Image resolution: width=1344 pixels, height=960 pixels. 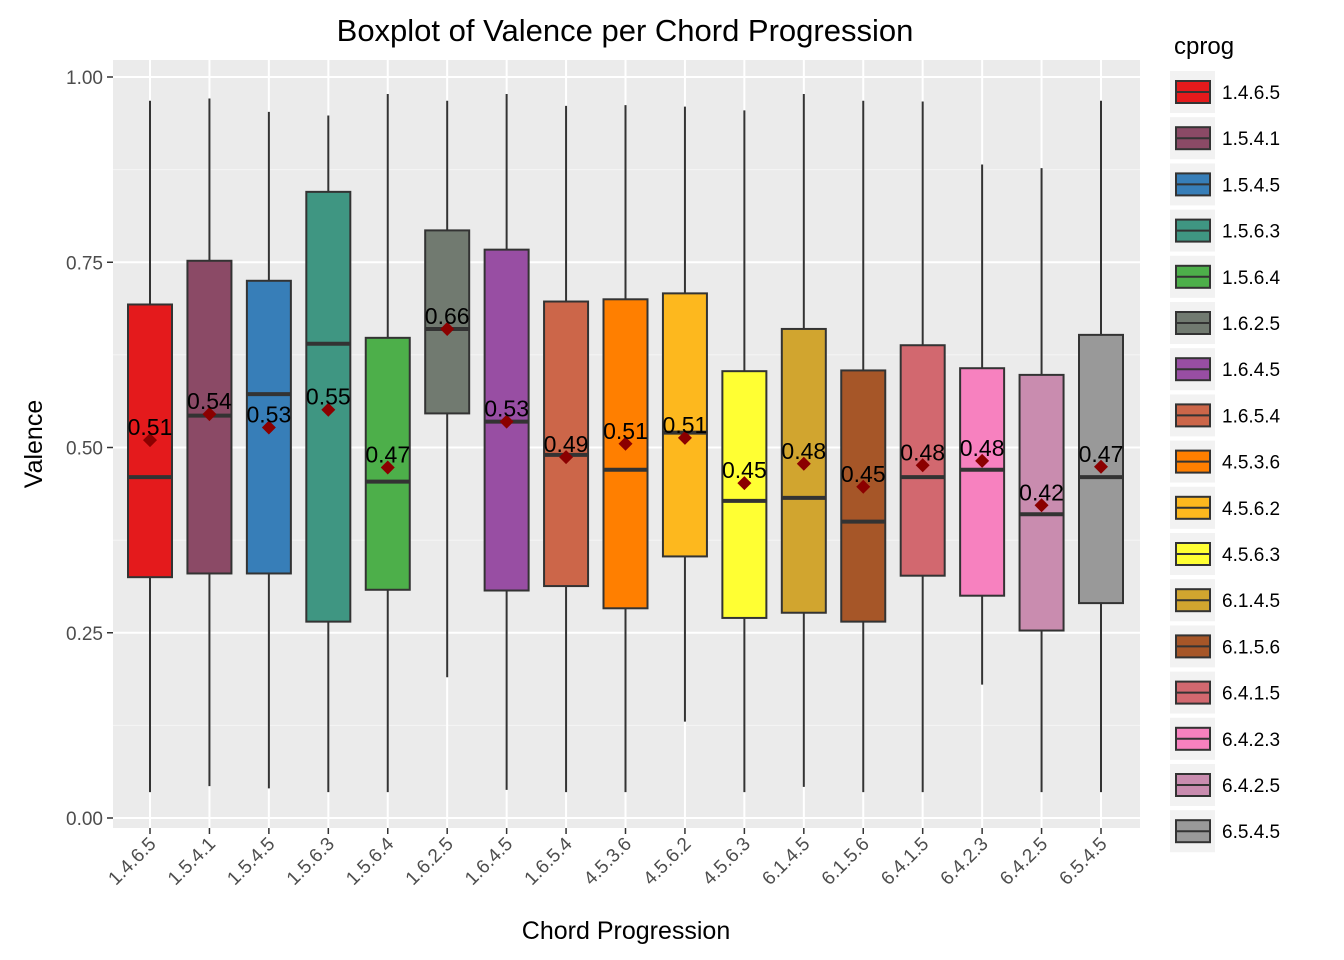 I want to click on x-tick-label: 1.5.6.3, so click(x=311, y=862).